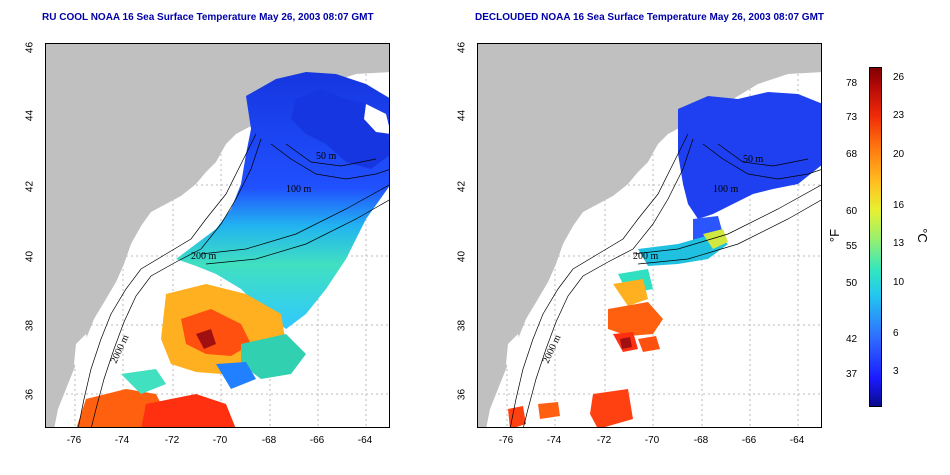 The height and width of the screenshot is (475, 950). What do you see at coordinates (365, 440) in the screenshot?
I see `left-xtick-64: -64` at bounding box center [365, 440].